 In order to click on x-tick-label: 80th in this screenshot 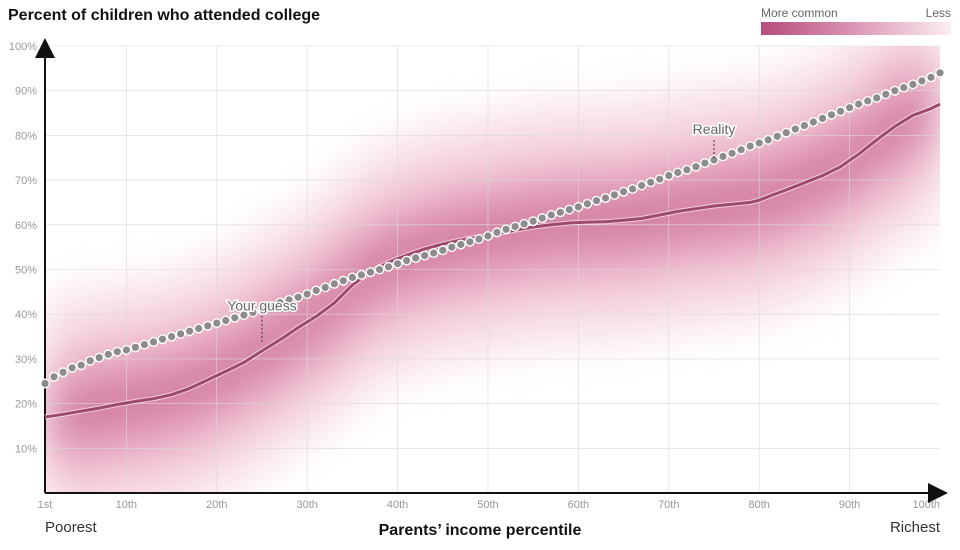, I will do `click(758, 505)`.